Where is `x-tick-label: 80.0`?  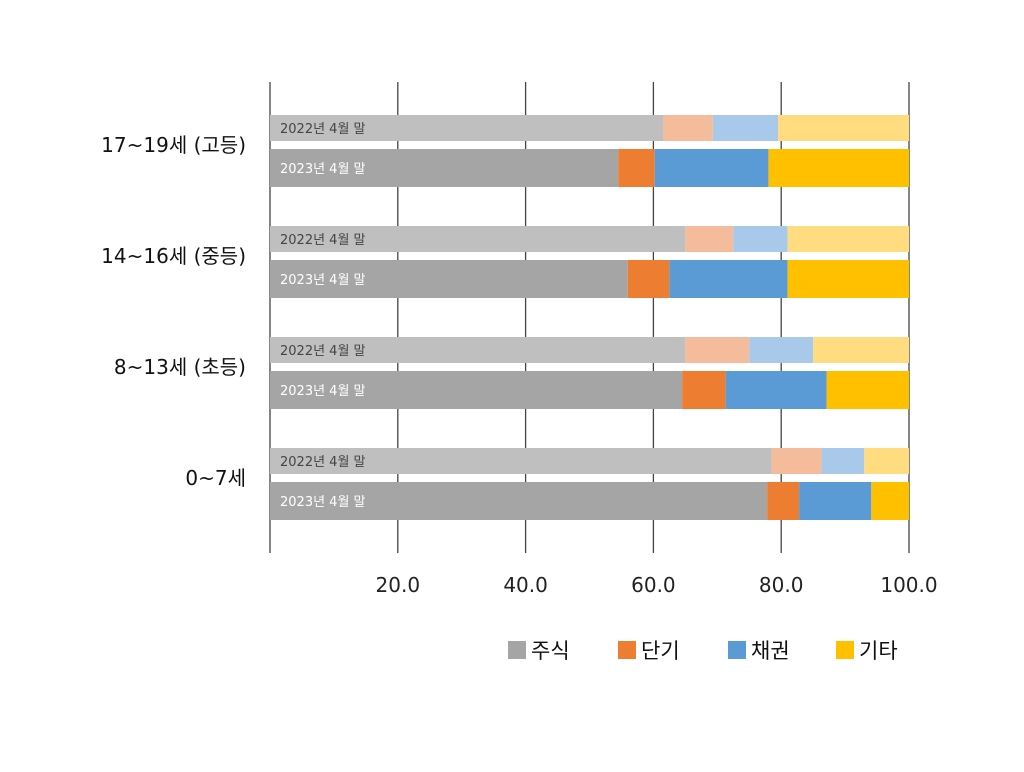 x-tick-label: 80.0 is located at coordinates (781, 585).